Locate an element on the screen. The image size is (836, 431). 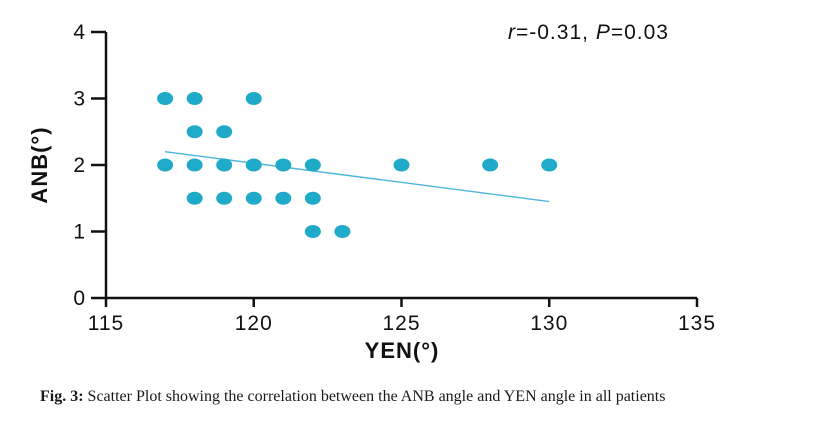
x-axis-label: YEN(°) is located at coordinates (402, 350).